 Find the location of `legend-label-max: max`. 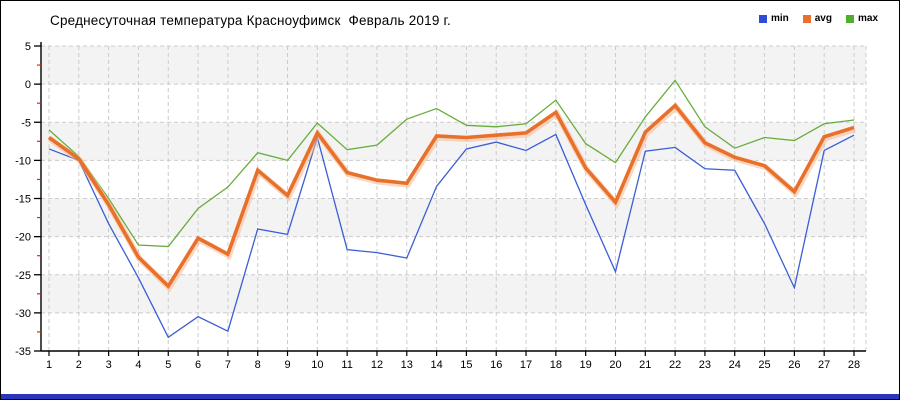

legend-label-max: max is located at coordinates (867, 18).